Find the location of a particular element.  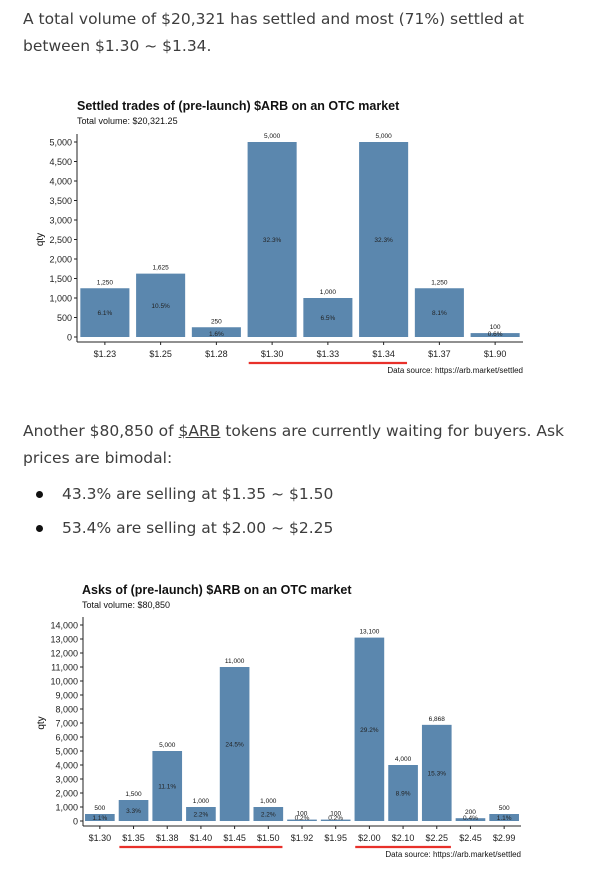

bar-percent-label: 10.5% is located at coordinates (160, 306).